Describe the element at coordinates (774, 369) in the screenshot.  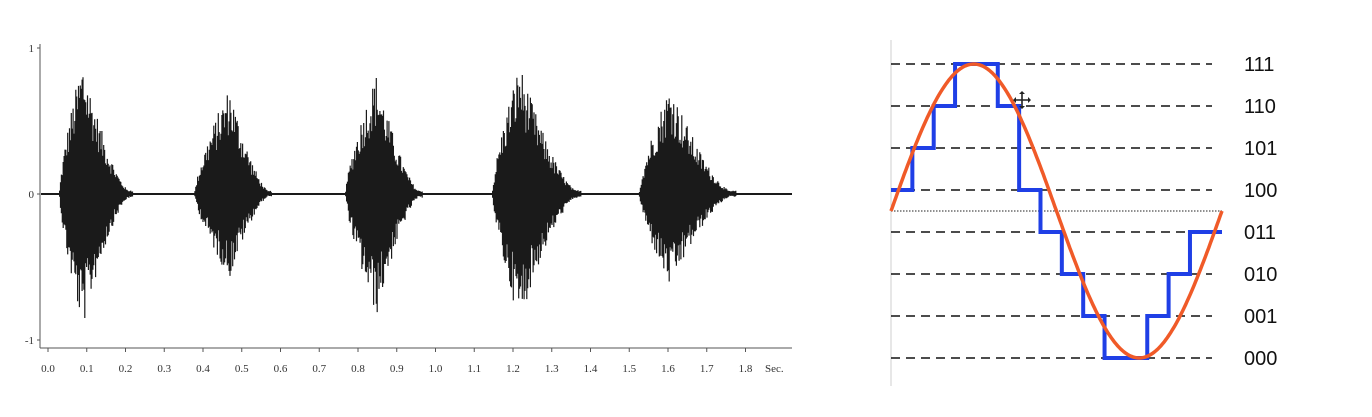
I see `x-unit-label: Sec.` at that location.